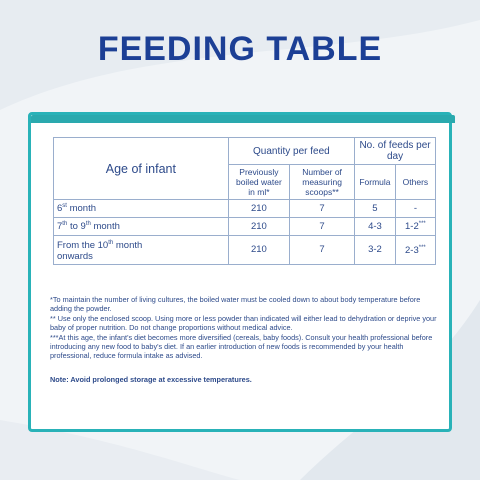 This screenshot has height=480, width=480. I want to click on age-number: 7, so click(60, 227).